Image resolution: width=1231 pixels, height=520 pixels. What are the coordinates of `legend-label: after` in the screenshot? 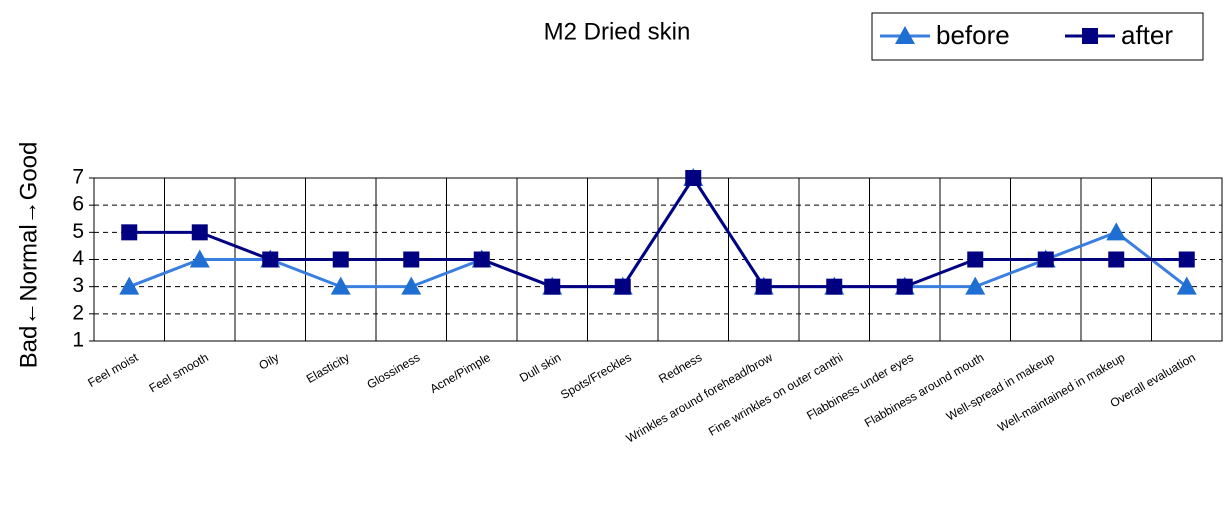 It's located at (1147, 35).